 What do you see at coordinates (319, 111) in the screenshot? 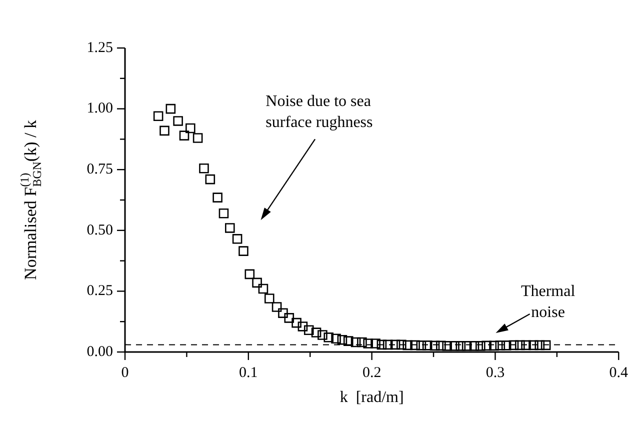
I see `annotation: Noise due to sea surface rughness` at bounding box center [319, 111].